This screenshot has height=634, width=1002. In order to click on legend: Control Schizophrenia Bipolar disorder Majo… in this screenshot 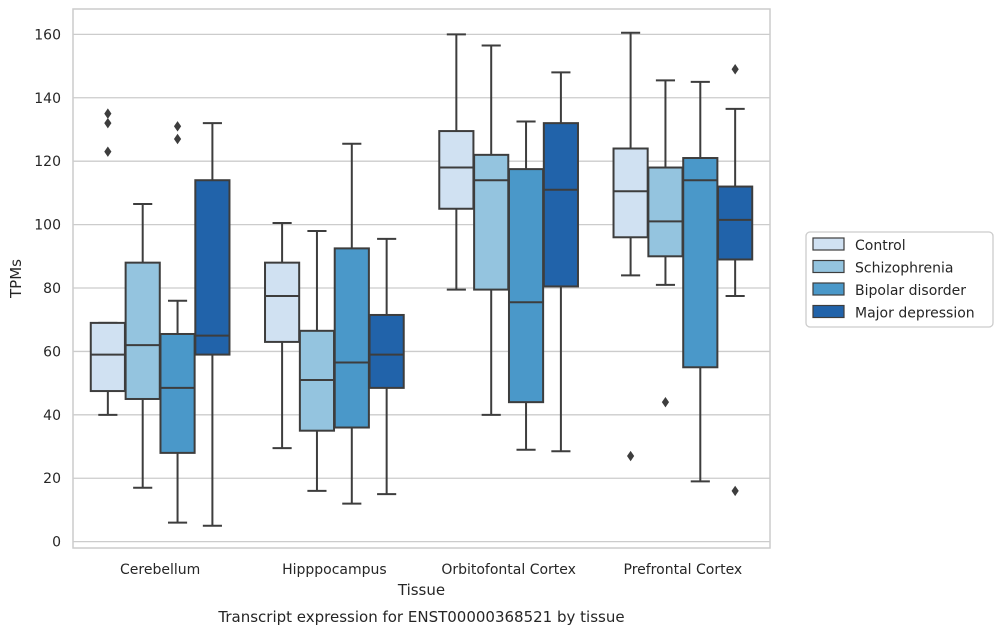, I will do `click(899, 279)`.